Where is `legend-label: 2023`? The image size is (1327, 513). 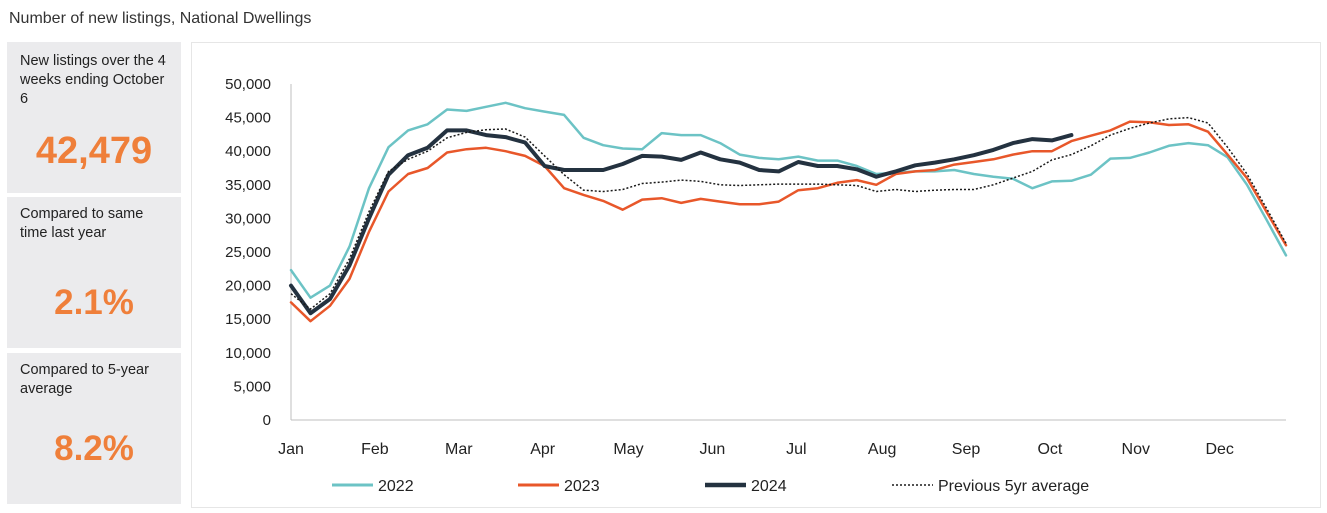
legend-label: 2023 is located at coordinates (582, 486).